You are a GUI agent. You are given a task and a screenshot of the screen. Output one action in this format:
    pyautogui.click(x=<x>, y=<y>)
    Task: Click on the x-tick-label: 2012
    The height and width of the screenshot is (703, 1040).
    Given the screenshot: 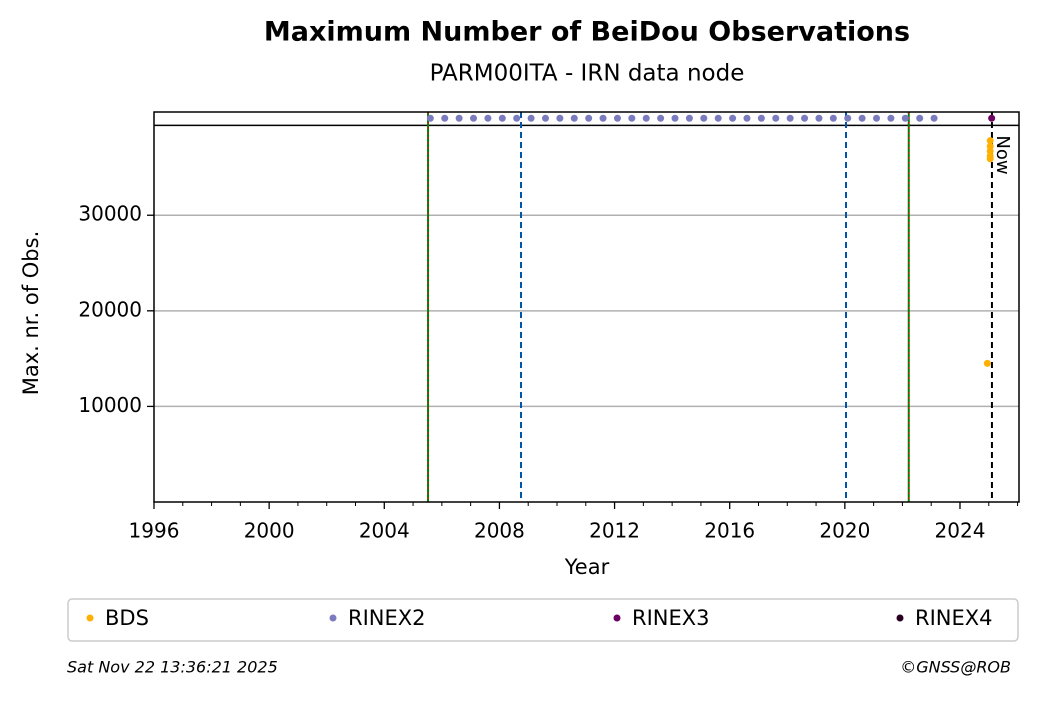 What is the action you would take?
    pyautogui.click(x=614, y=531)
    